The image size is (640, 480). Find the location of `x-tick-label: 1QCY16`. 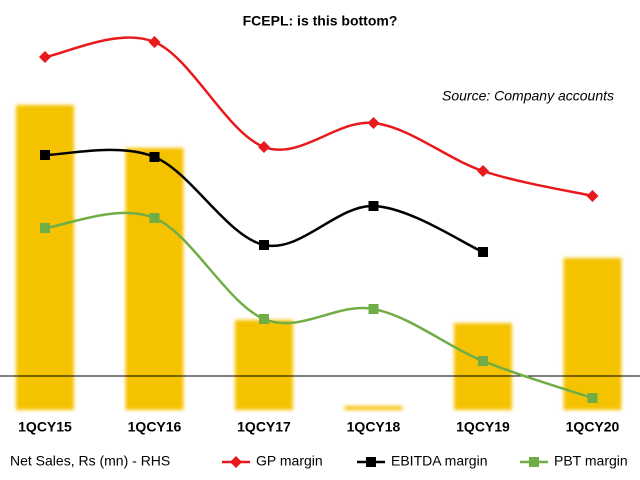

x-tick-label: 1QCY16 is located at coordinates (155, 427).